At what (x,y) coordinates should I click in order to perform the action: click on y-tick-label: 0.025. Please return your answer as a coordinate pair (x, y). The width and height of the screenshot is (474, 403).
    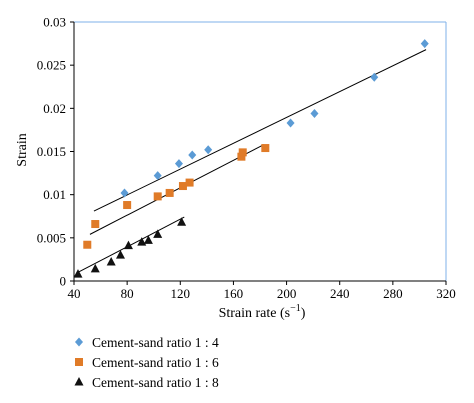
    Looking at the image, I should click on (51, 65).